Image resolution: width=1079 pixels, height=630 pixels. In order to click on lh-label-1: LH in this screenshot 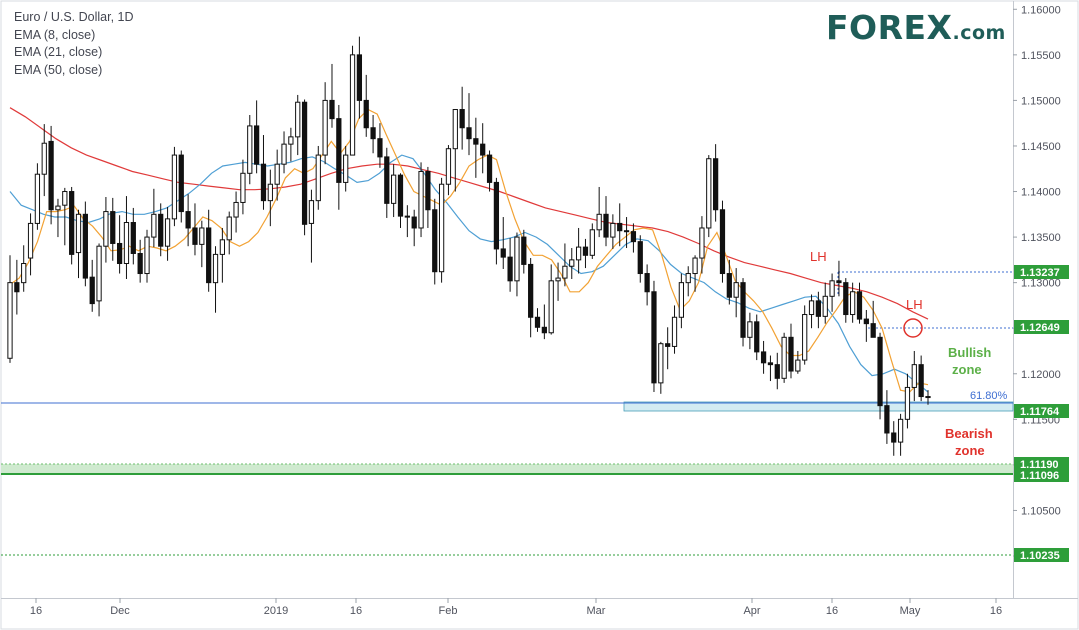, I will do `click(818, 256)`.